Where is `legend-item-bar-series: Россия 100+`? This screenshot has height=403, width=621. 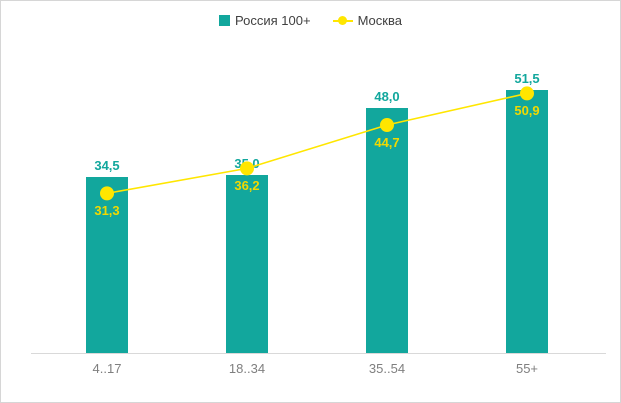 legend-item-bar-series: Россия 100+ is located at coordinates (265, 20).